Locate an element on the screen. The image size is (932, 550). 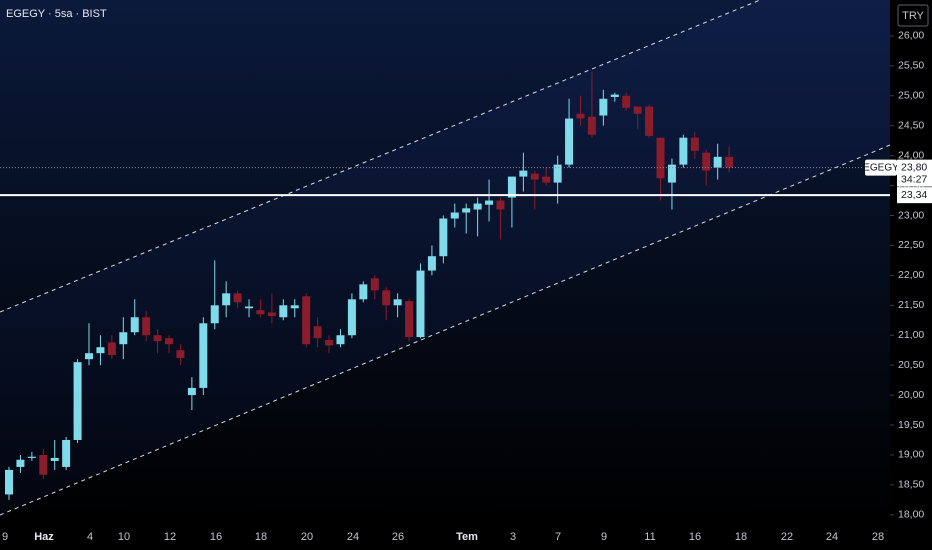
y-tick-label: 26,00 is located at coordinates (911, 36).